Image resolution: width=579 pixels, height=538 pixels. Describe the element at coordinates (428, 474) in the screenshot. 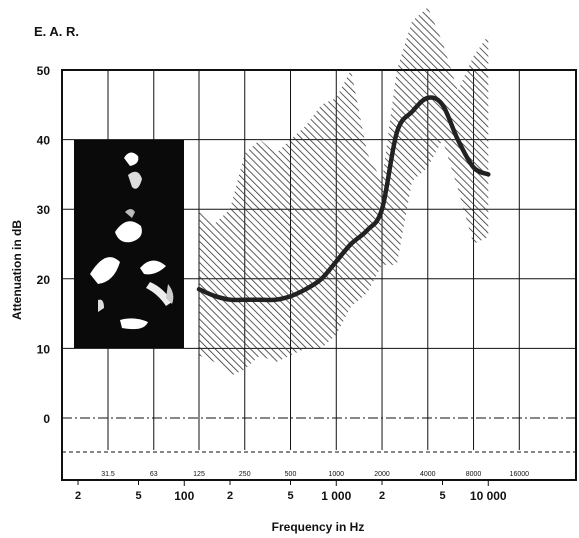

I see `x-band-label: 4000` at that location.